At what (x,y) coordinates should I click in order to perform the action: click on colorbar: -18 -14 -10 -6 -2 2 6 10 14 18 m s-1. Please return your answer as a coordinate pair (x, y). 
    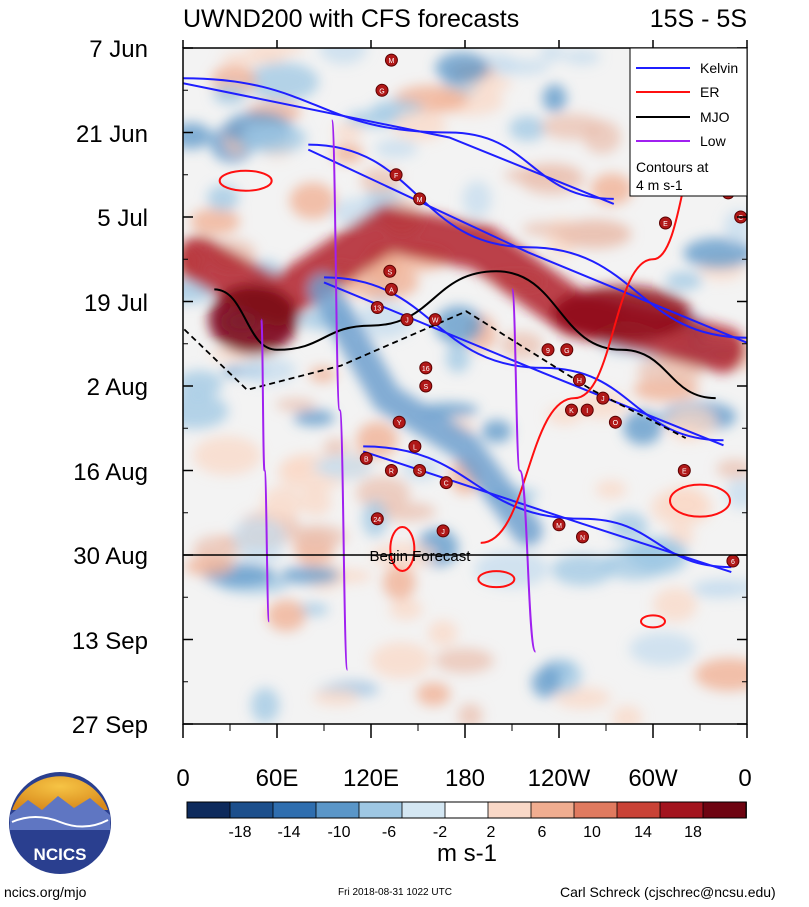
    Looking at the image, I should click on (466, 834).